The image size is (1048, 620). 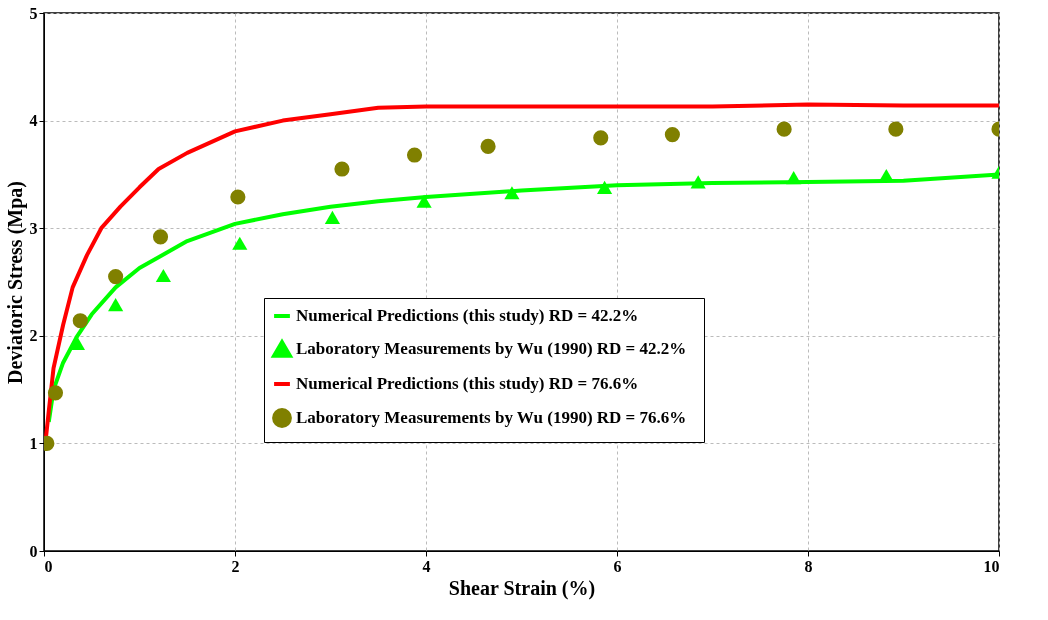 I want to click on x-axis-title: Shear Strain (%), so click(x=522, y=588).